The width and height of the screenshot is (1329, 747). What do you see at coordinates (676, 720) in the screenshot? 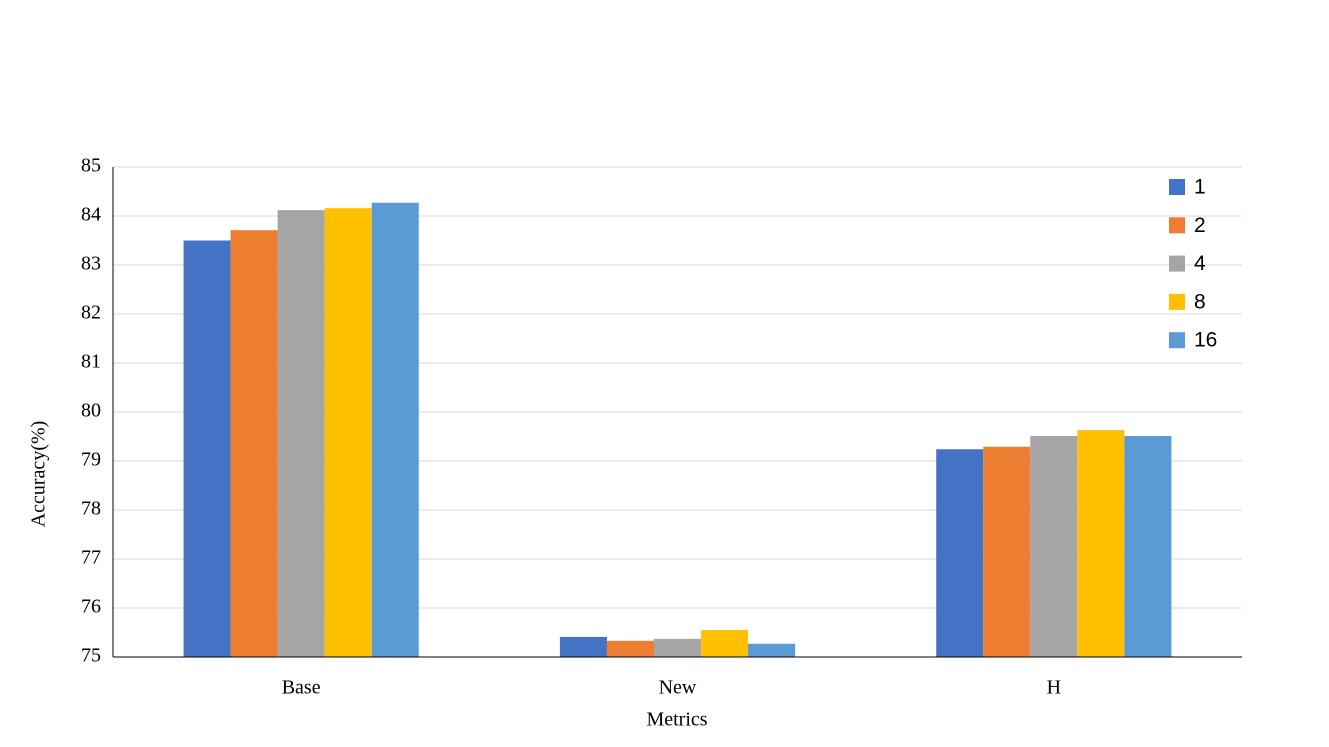
I see `x-axis-title: Metrics` at bounding box center [676, 720].